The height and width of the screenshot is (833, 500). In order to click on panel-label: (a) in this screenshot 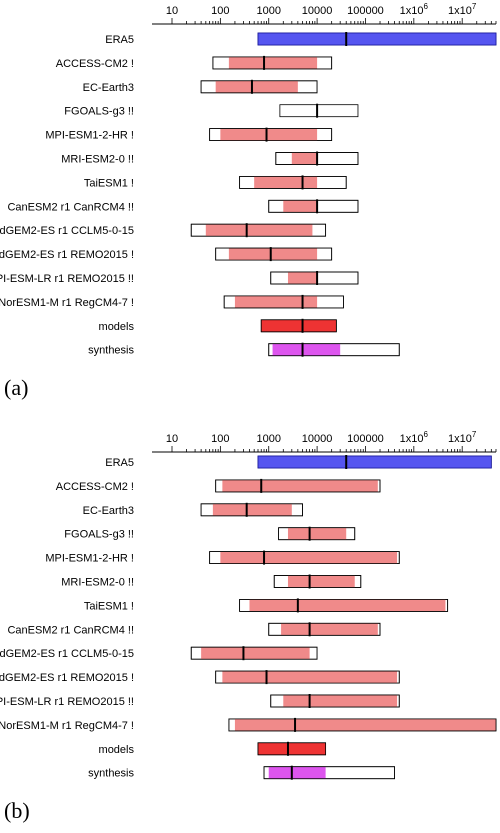, I will do `click(16, 387)`.